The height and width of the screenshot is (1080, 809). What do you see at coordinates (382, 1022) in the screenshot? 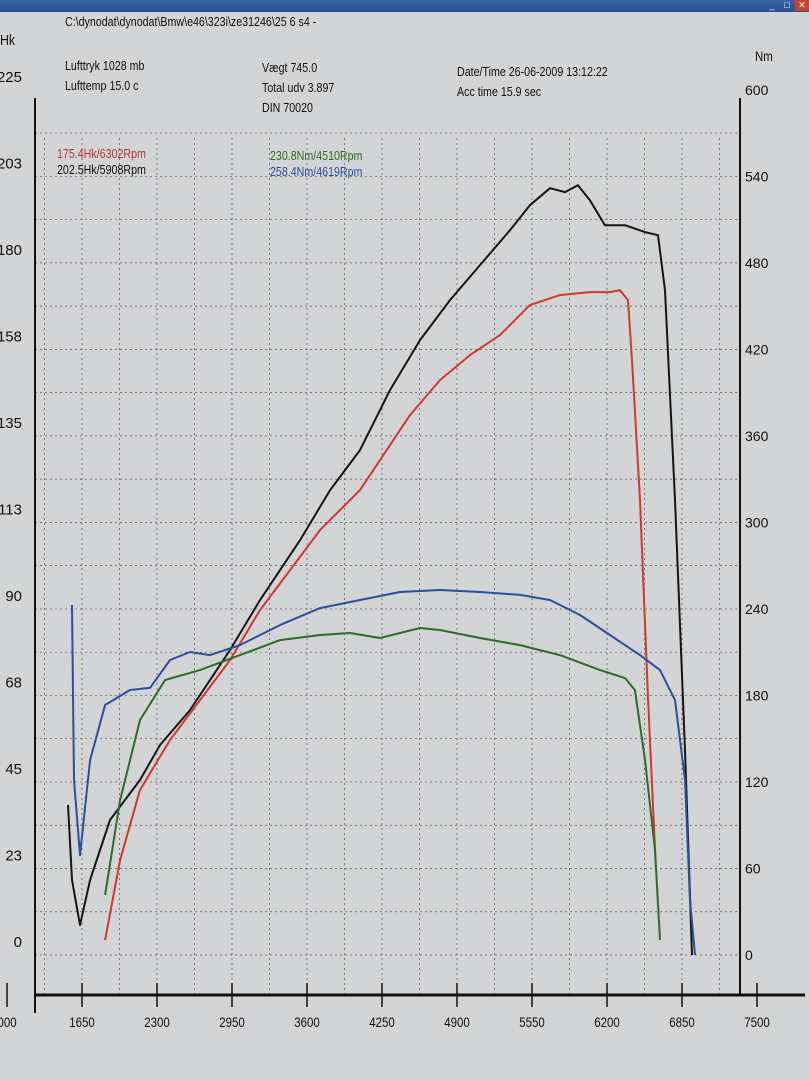
I see `x-tick-label: 4250` at bounding box center [382, 1022].